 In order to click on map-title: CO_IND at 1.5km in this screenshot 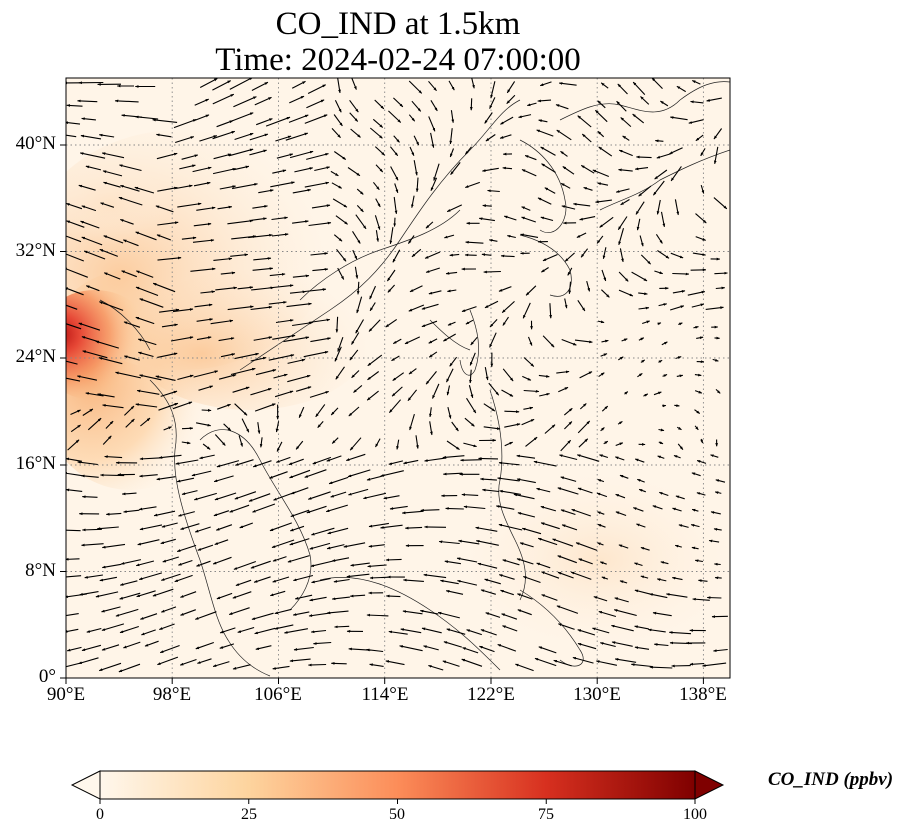, I will do `click(398, 24)`.